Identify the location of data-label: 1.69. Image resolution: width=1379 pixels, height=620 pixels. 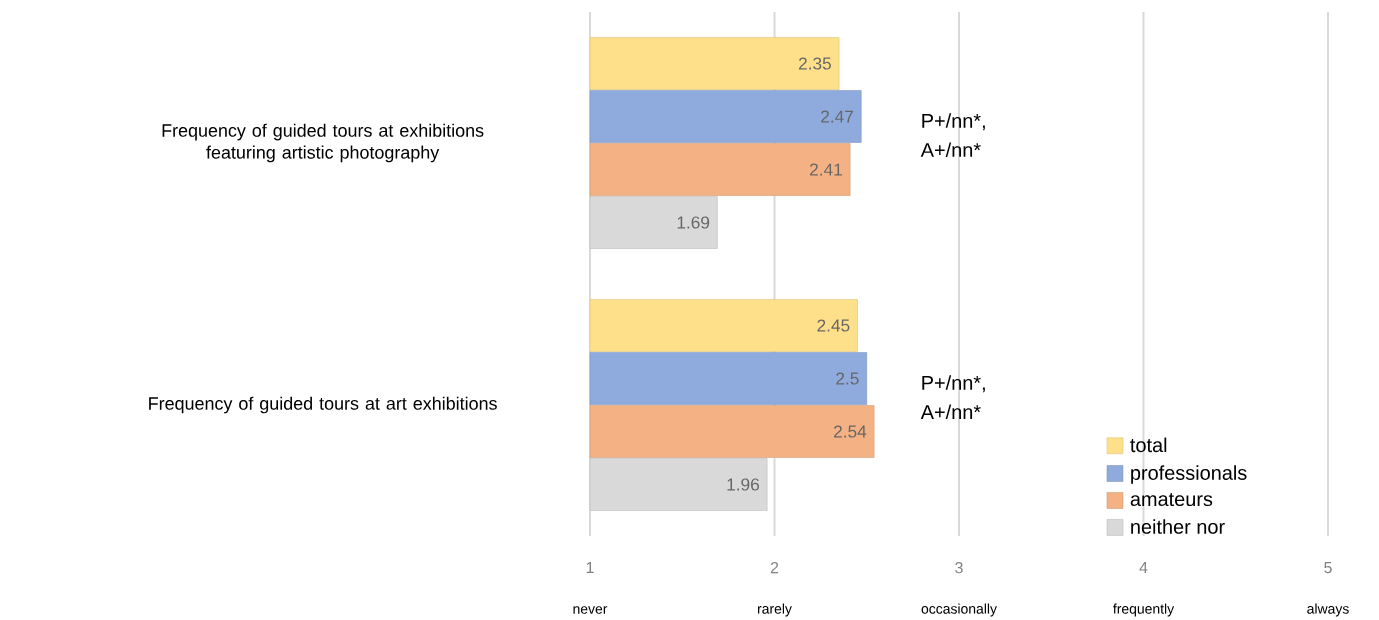
(693, 222).